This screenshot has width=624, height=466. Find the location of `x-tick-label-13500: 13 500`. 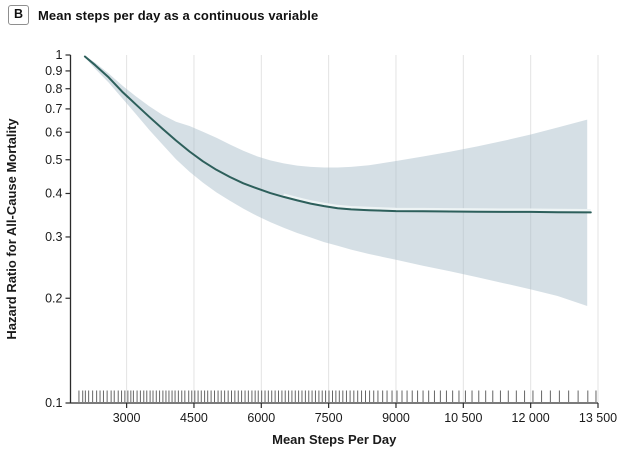

x-tick-label-13500: 13 500 is located at coordinates (598, 418).